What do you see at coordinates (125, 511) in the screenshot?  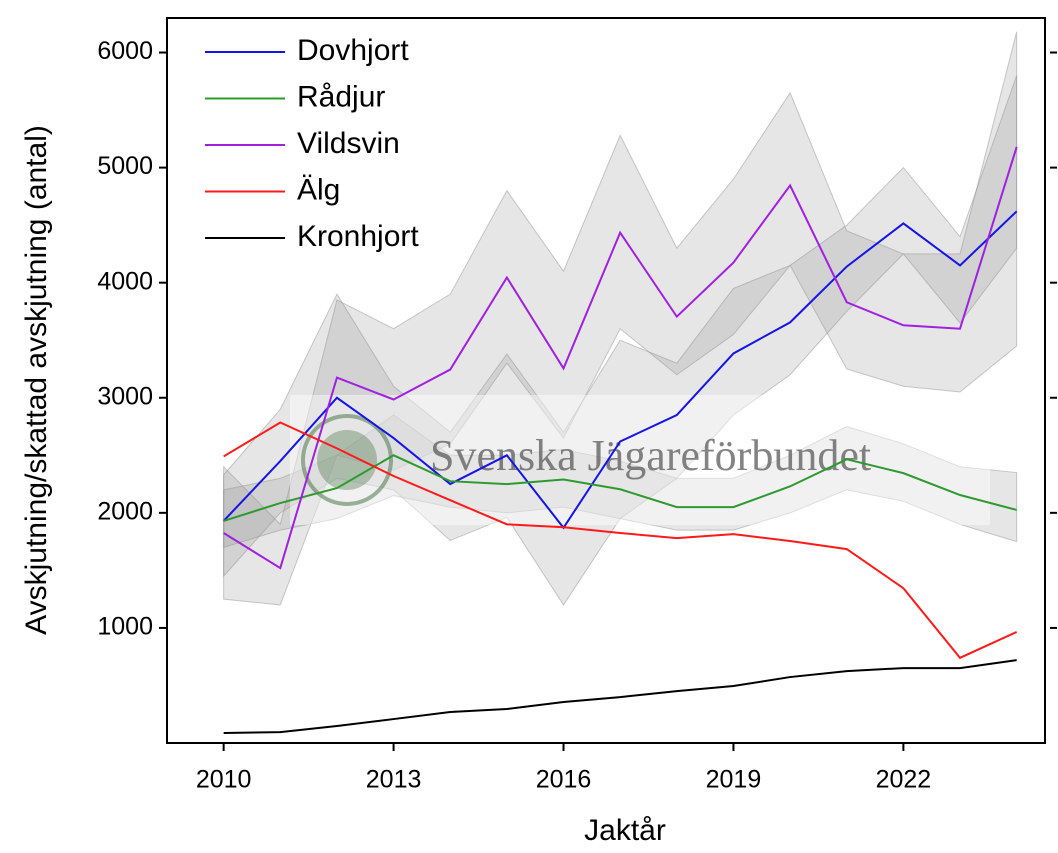 I see `y-tick-label: 2000` at bounding box center [125, 511].